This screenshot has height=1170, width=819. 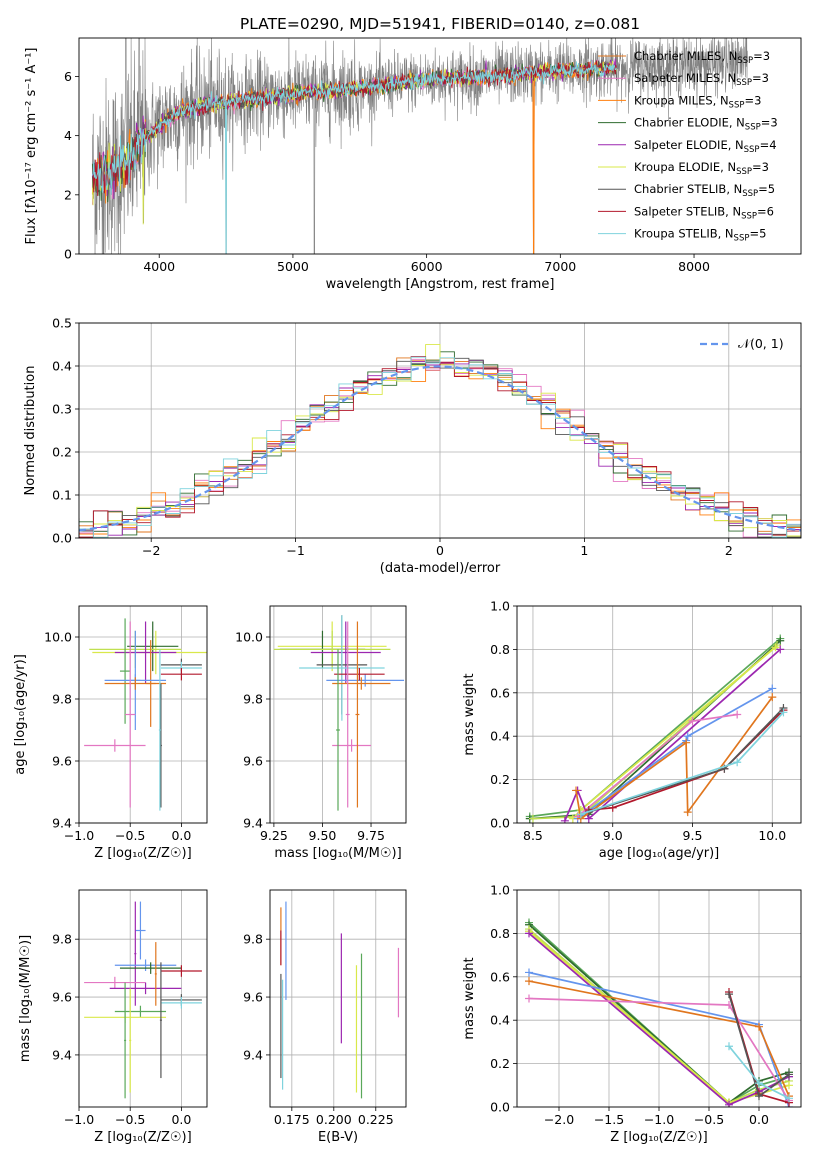 What do you see at coordinates (62, 939) in the screenshot?
I see `mass_vs_Z-y-tick-label: 9.8` at bounding box center [62, 939].